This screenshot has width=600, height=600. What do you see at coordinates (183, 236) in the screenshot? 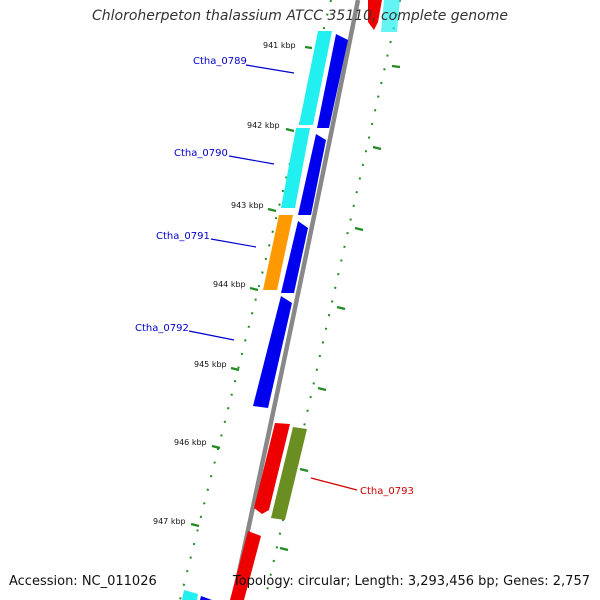
I see `gene-label-ctha-0791: Ctha_0791` at bounding box center [183, 236].